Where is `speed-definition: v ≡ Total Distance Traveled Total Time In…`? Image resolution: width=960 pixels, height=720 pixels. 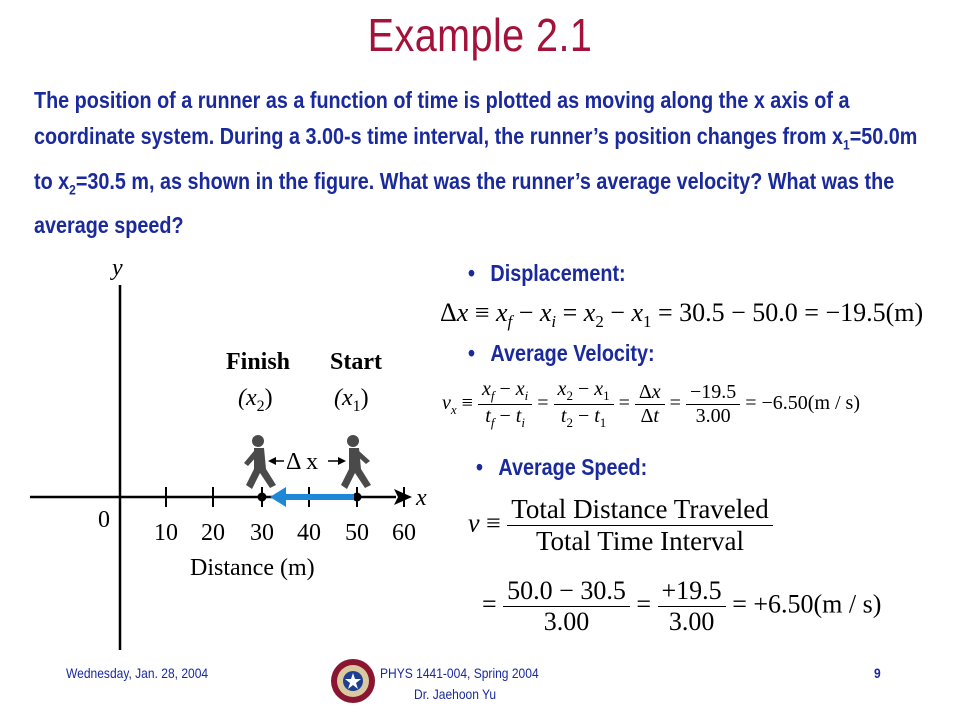 speed-definition: v ≡ Total Distance Traveled Total Time In… is located at coordinates (620, 525).